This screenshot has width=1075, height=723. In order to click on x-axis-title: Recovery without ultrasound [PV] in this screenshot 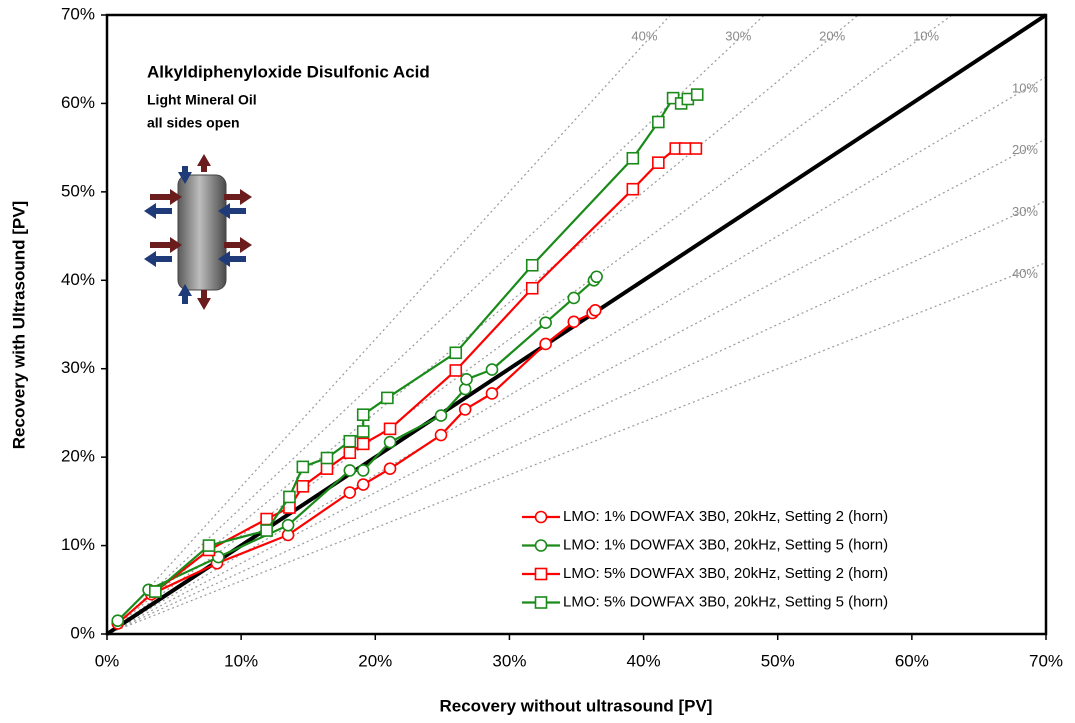, I will do `click(576, 705)`.